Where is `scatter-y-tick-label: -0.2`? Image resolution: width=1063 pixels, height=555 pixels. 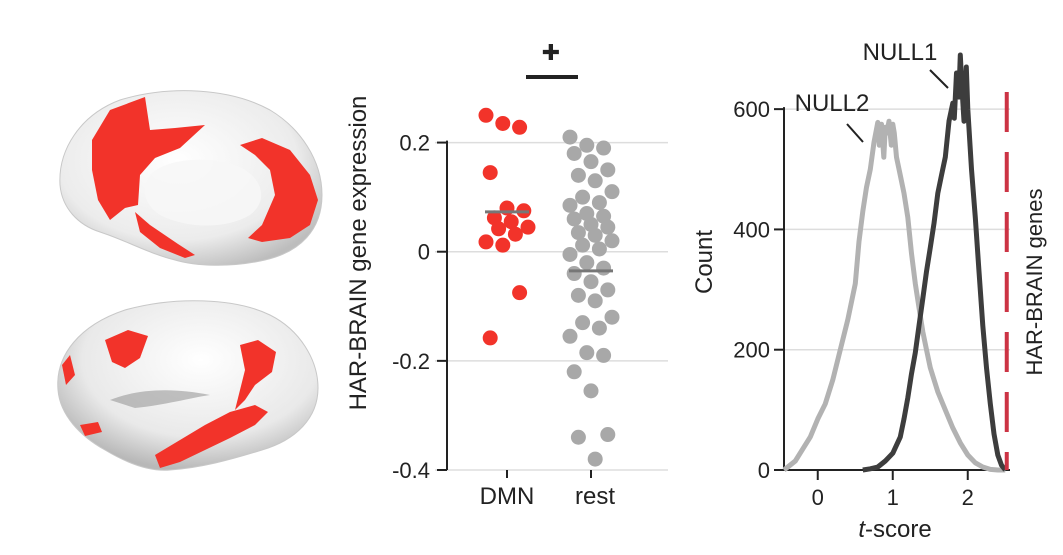 scatter-y-tick-label: -0.2 is located at coordinates (411, 361).